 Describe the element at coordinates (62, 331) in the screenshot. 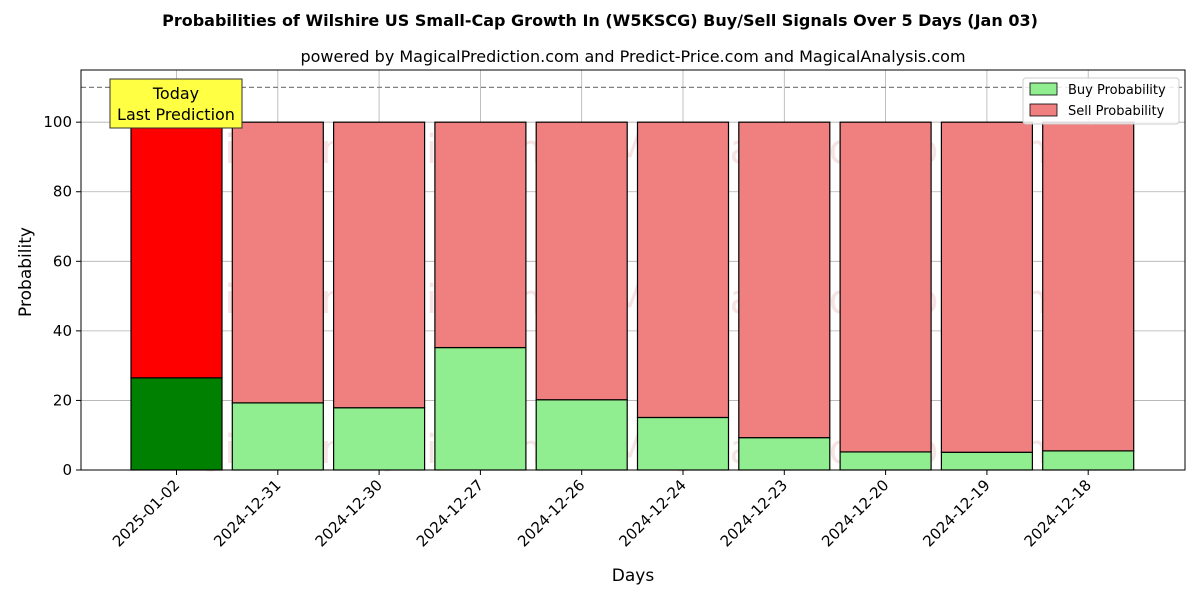

I see `y-tick-label: 40` at that location.